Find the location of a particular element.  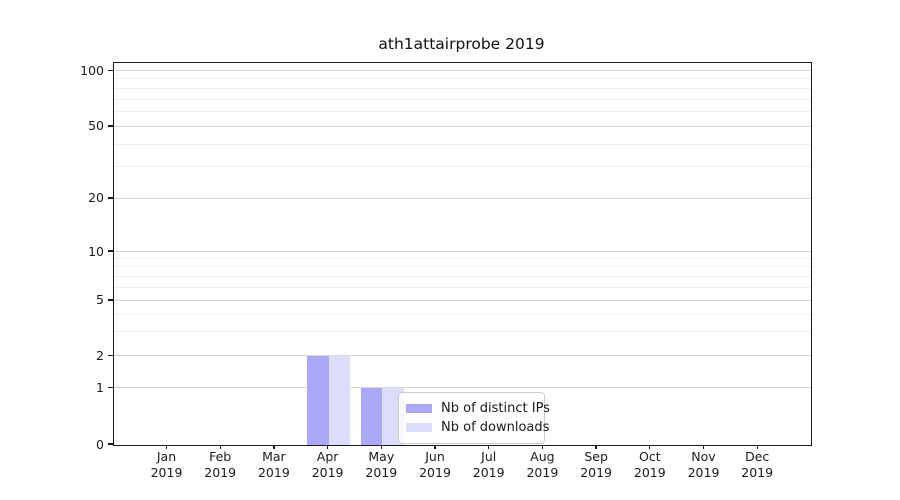

x-tick-label-feb: Feb 2019 is located at coordinates (220, 464).